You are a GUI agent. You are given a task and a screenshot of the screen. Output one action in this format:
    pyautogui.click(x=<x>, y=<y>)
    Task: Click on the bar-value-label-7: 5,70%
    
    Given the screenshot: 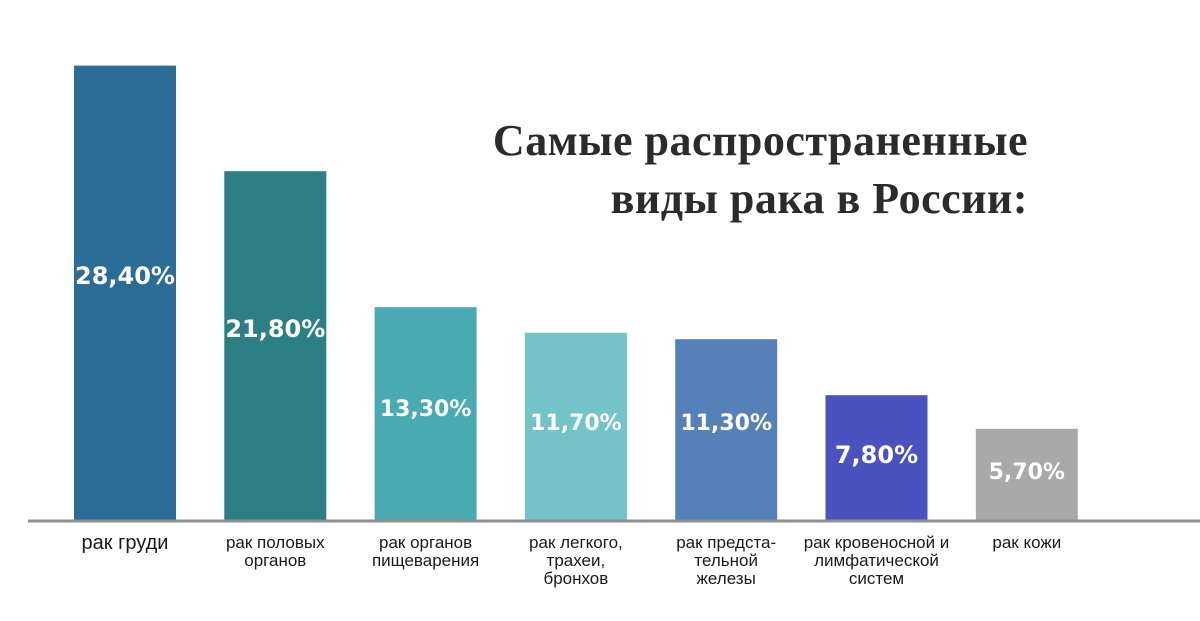 What is the action you would take?
    pyautogui.click(x=1027, y=472)
    